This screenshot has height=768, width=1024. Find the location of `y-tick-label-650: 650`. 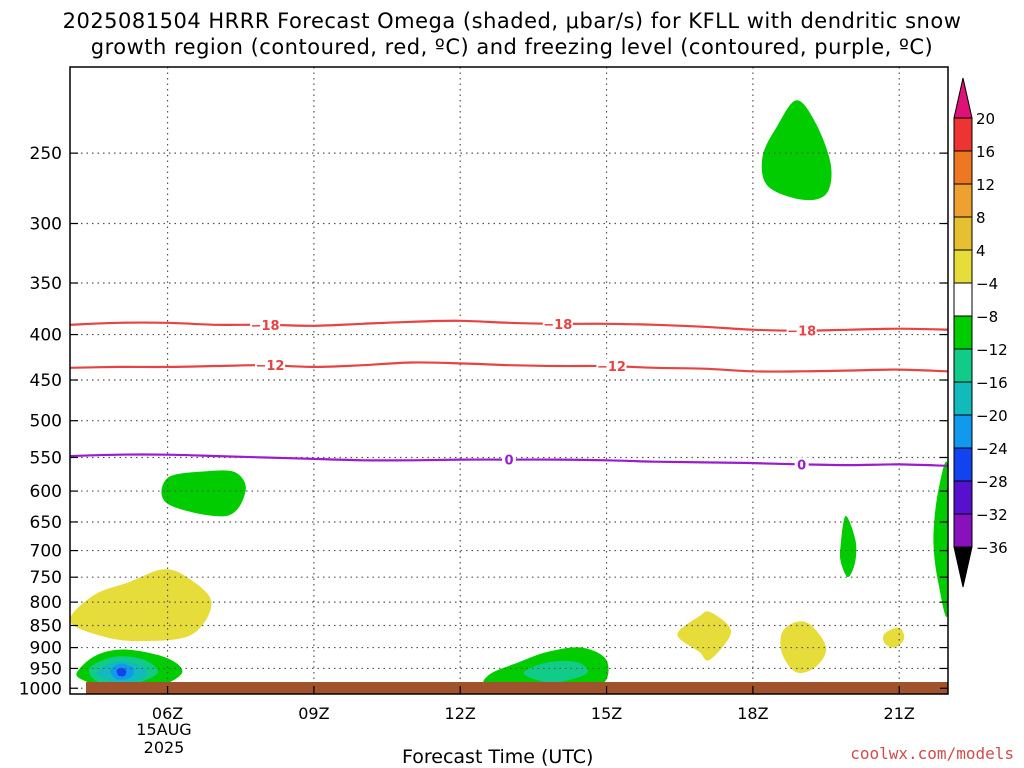

y-tick-label-650: 650 is located at coordinates (46, 523).